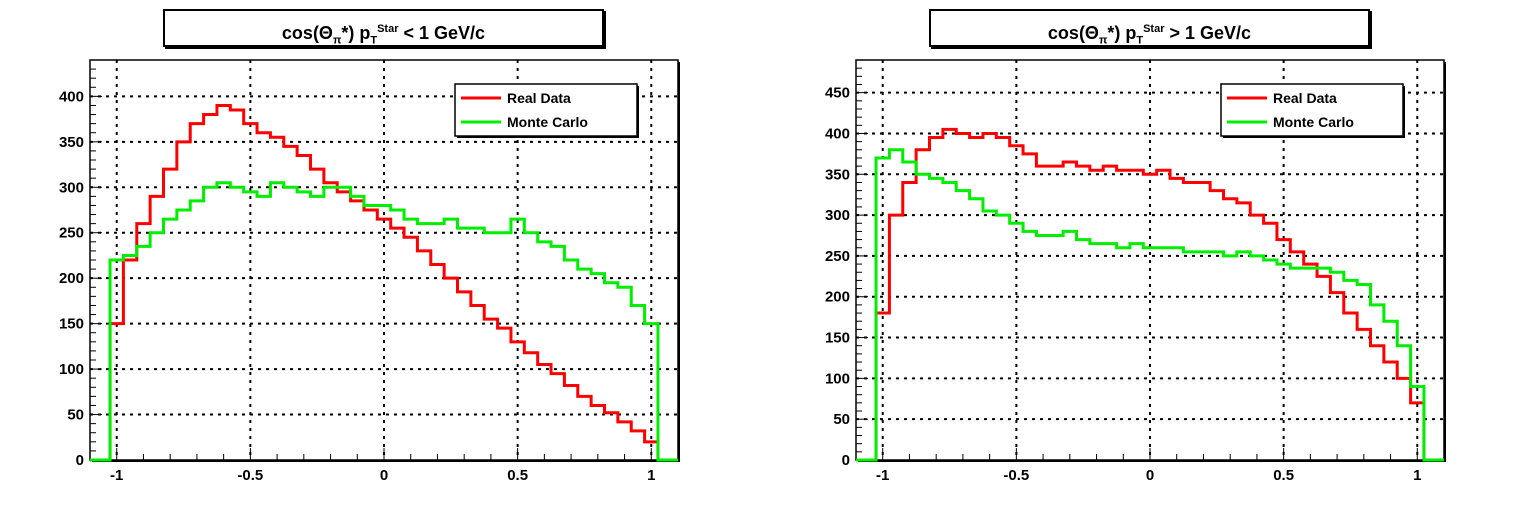  I want to click on chart-title-right: cos(Θπ*) pTStar > 1 GeV/c, so click(1149, 28).